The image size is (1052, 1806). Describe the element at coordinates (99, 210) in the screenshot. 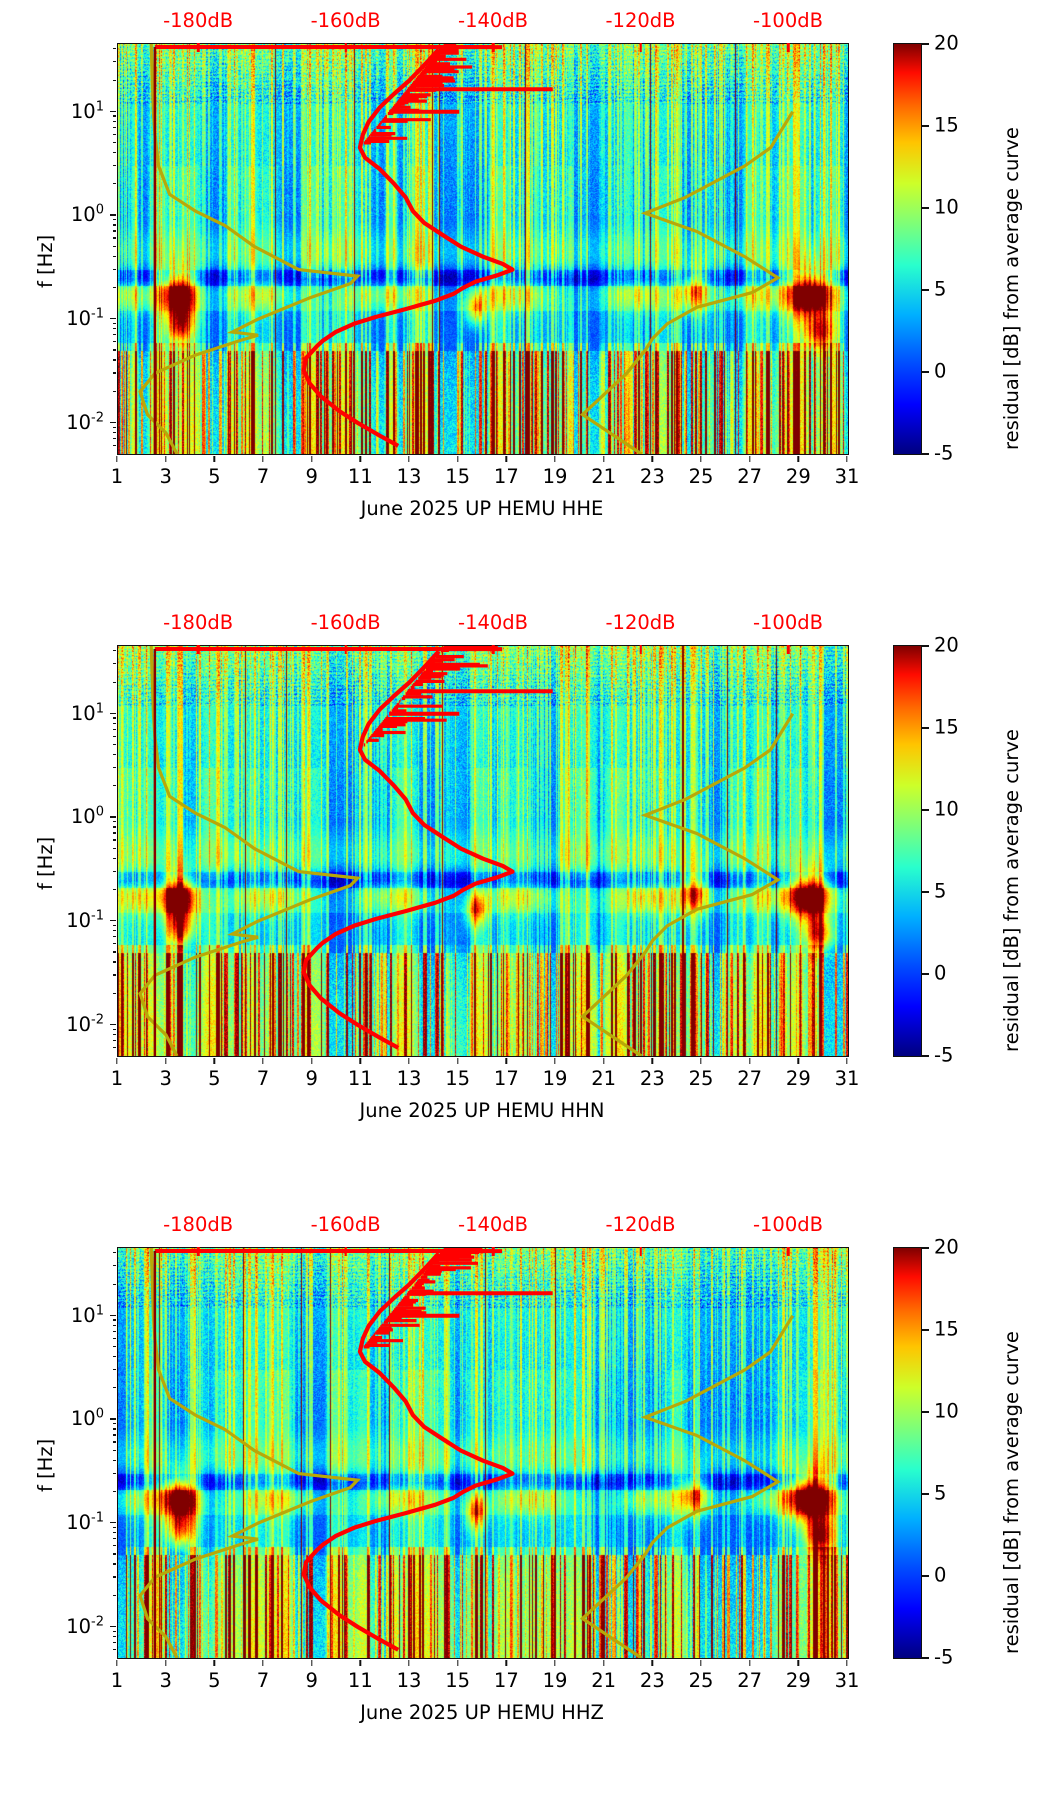

I see `y-axis-label-exponent: 0` at that location.